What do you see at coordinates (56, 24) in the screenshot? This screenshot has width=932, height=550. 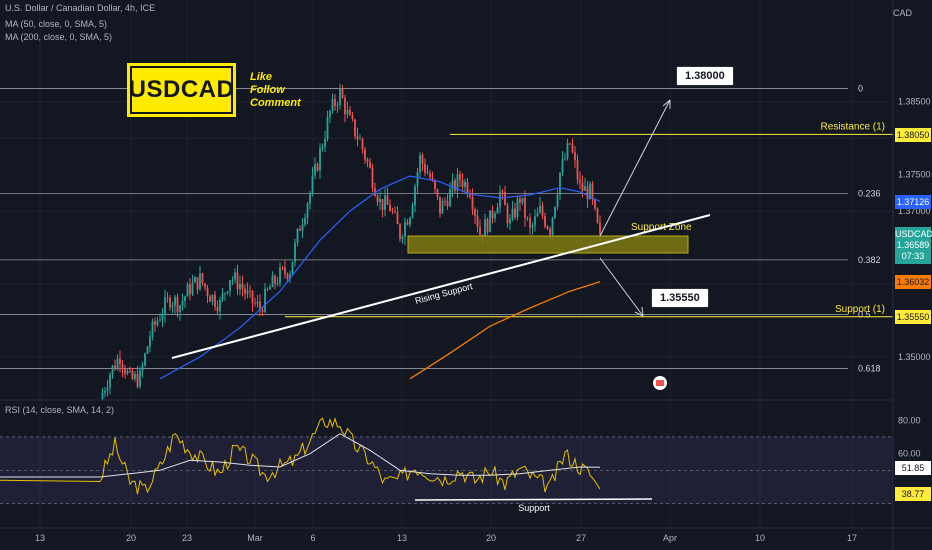 I see `ma50-legend: MA (50, close, 0, SMA, 5)` at bounding box center [56, 24].